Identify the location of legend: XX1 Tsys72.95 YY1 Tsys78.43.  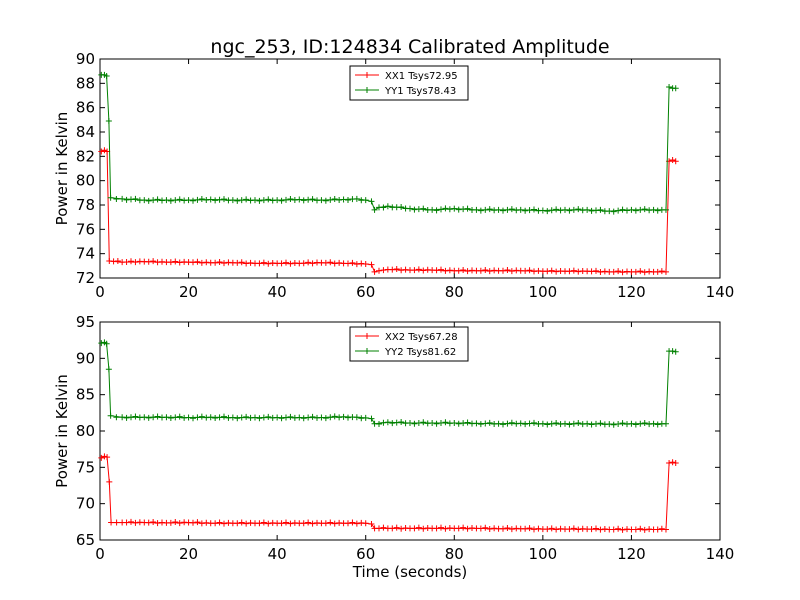
(409, 83).